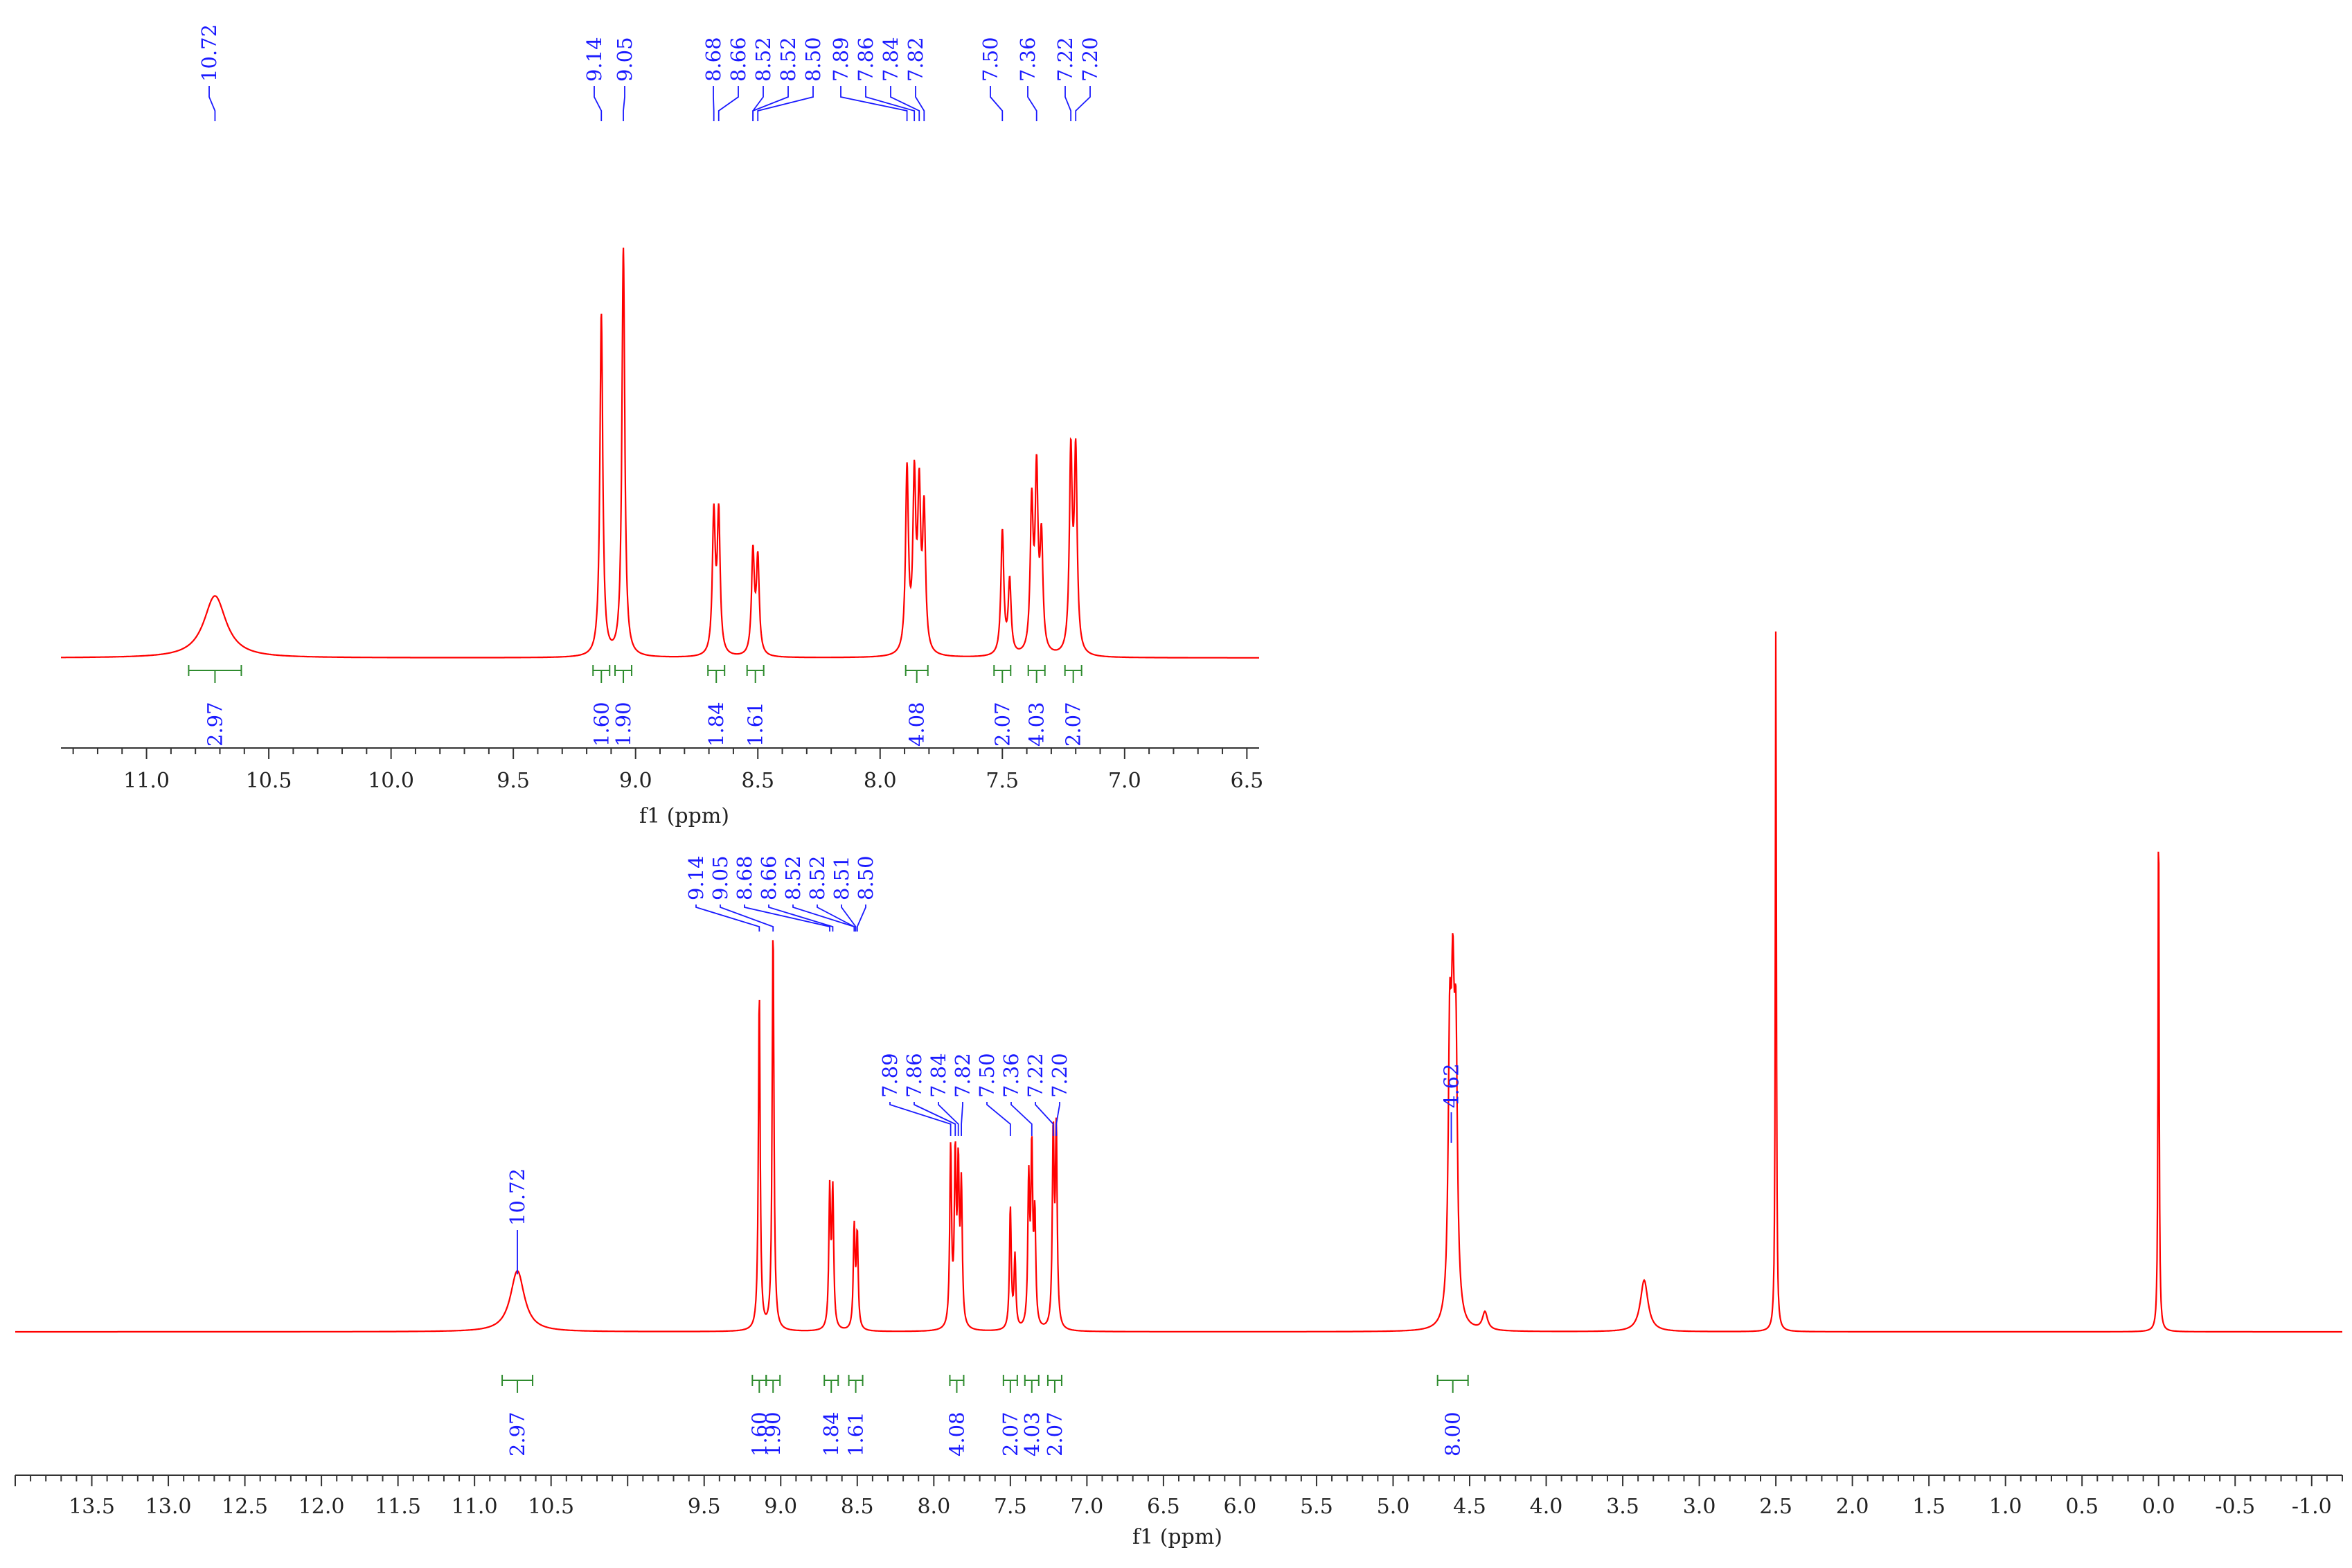 The image size is (2352, 1568). Describe the element at coordinates (1317, 1507) in the screenshot. I see `main-tick-label: 5.5` at that location.